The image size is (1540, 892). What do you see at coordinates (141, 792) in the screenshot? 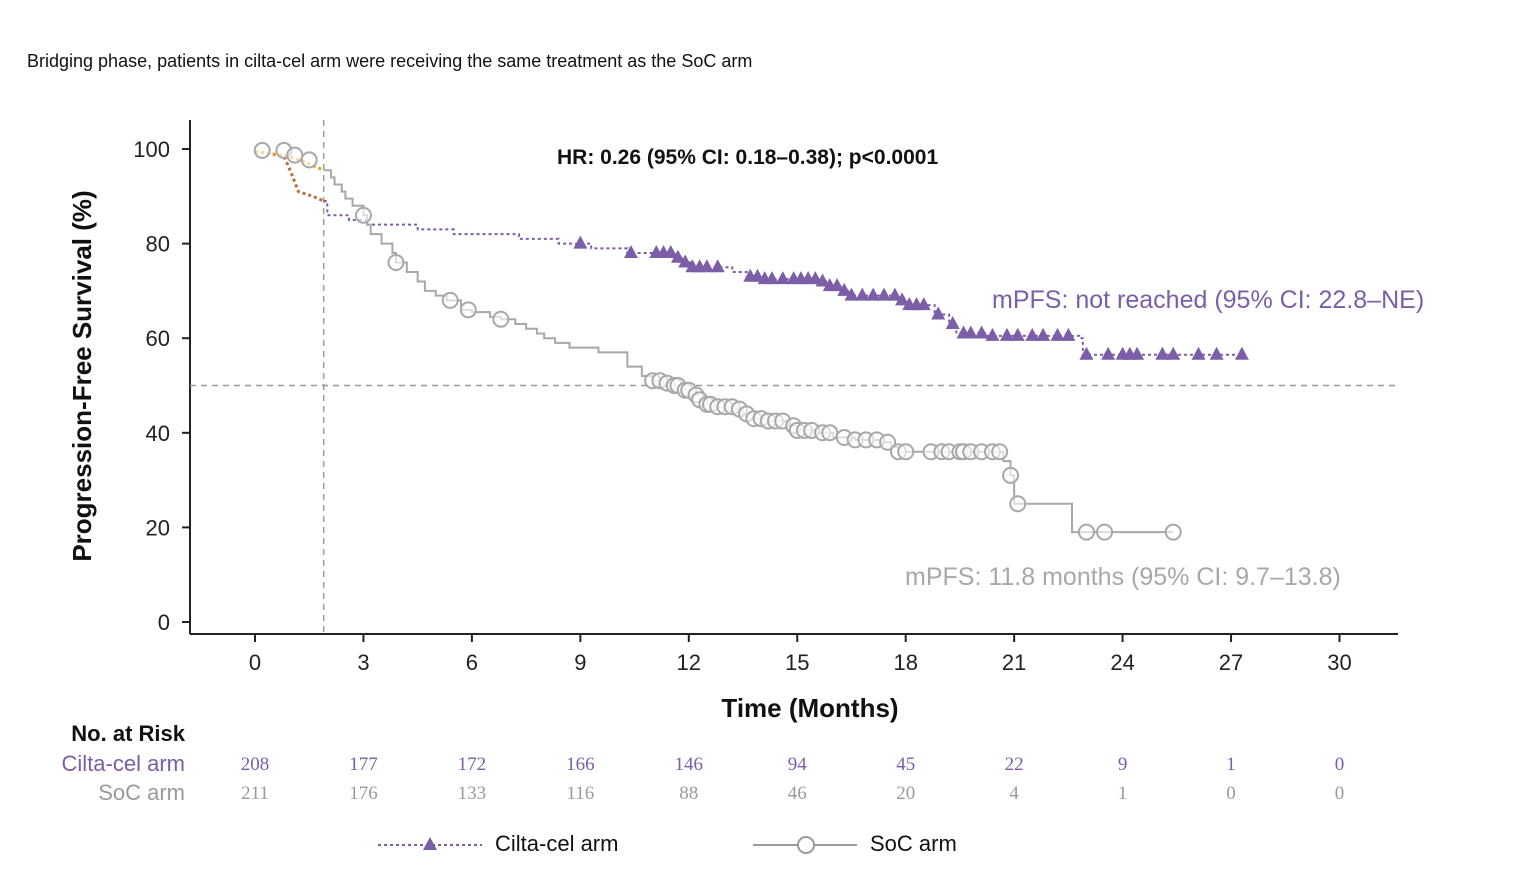
I see `at-risk-label-soc: SoC arm` at bounding box center [141, 792].